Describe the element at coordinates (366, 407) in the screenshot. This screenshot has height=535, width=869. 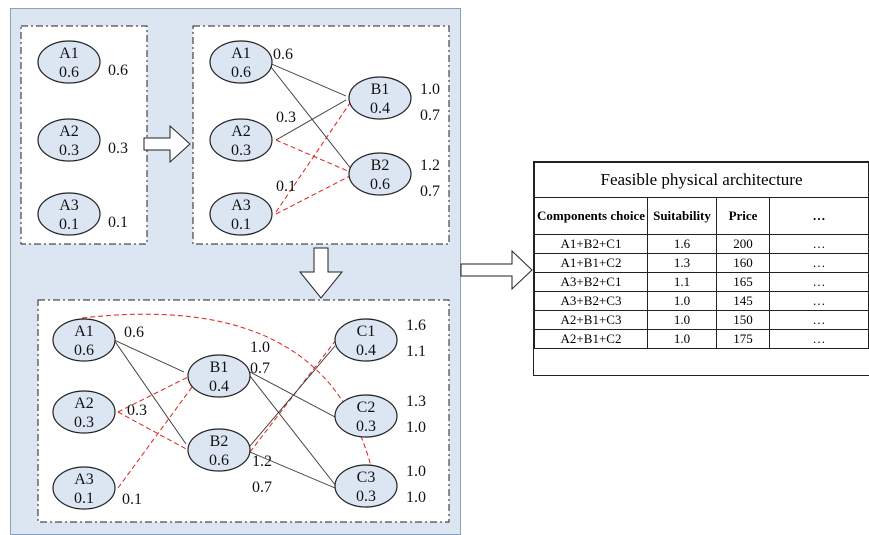
I see `node-name: C2` at that location.